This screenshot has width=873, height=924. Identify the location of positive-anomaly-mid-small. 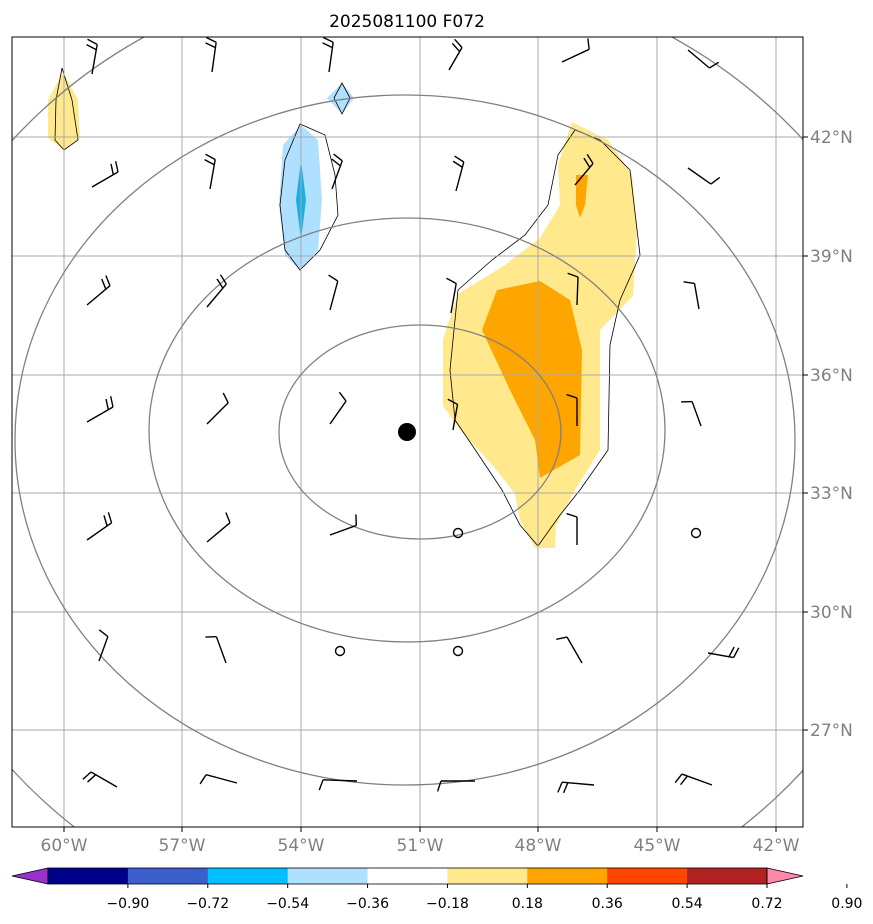
(582, 196).